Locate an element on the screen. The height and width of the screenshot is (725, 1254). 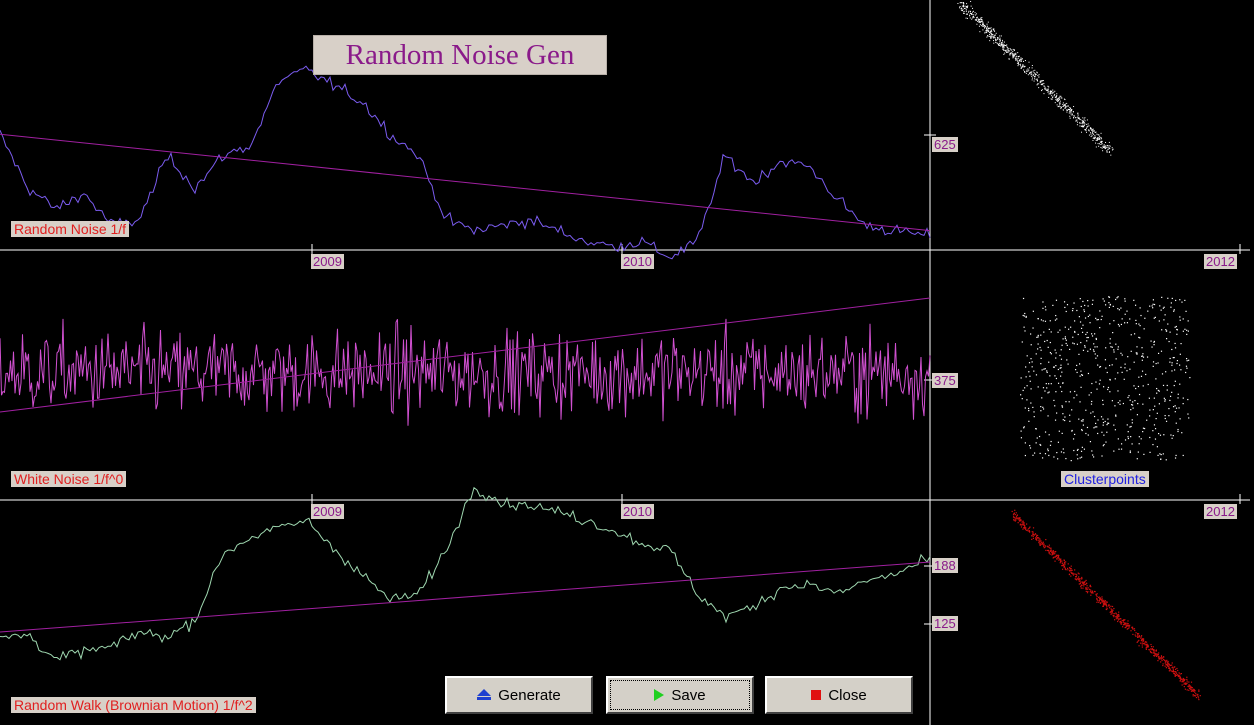
pink-trend-line is located at coordinates (465, 182).